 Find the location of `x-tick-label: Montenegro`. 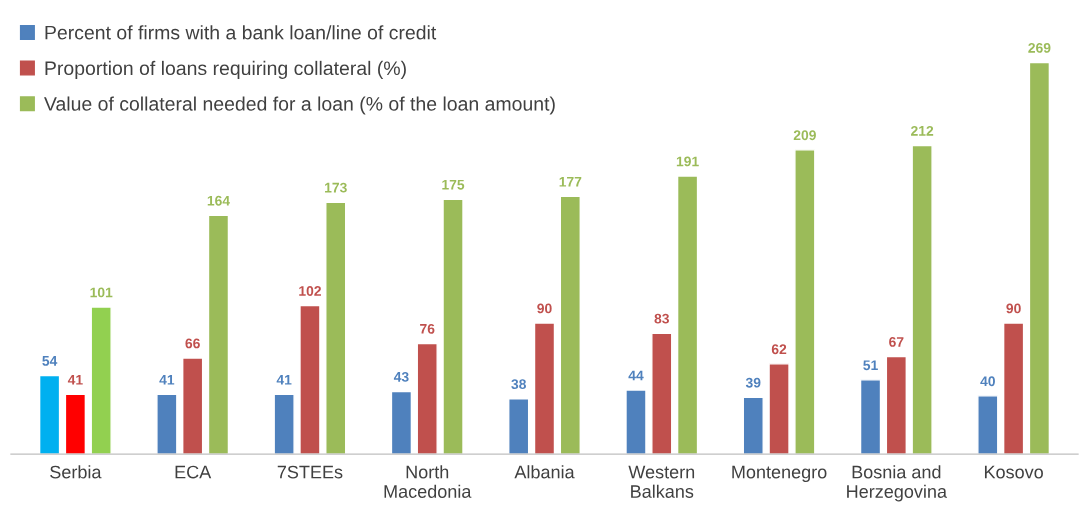

x-tick-label: Montenegro is located at coordinates (779, 474).